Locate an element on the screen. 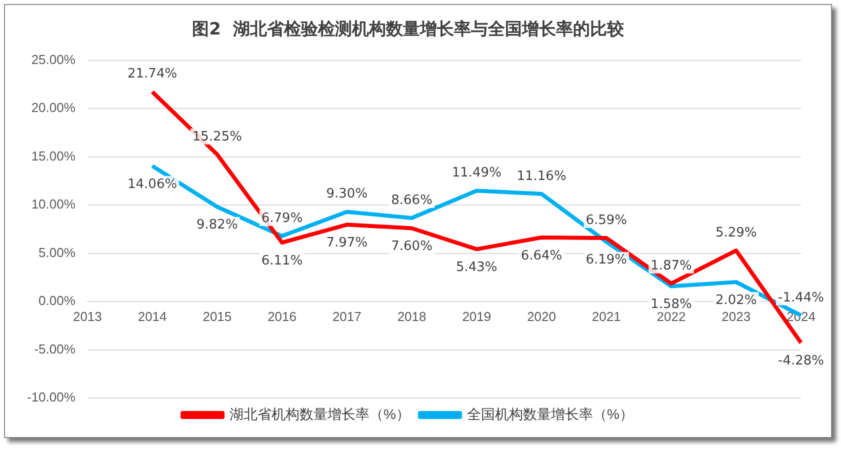  x-tick-label: 2016 is located at coordinates (282, 316).